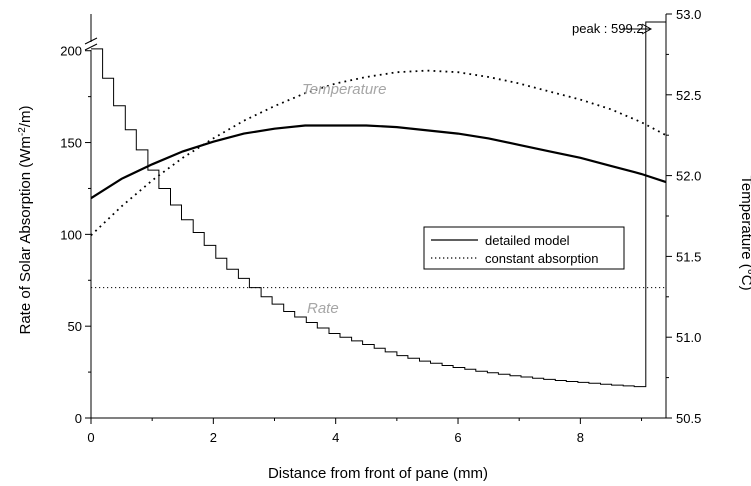 The height and width of the screenshot is (486, 751). What do you see at coordinates (527, 240) in the screenshot?
I see `legend-label-detailed-model: detailed model` at bounding box center [527, 240].